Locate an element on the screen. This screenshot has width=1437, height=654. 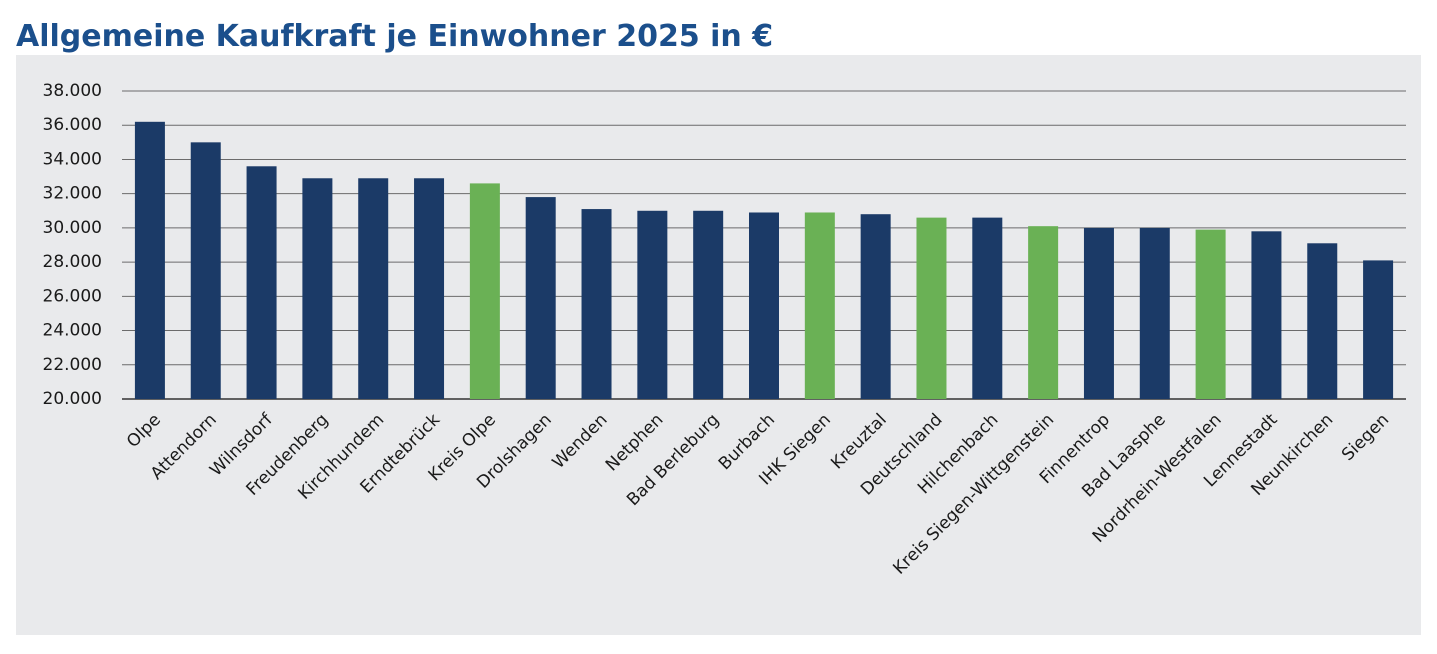
y-tick-label: 36.000 is located at coordinates (72, 125).